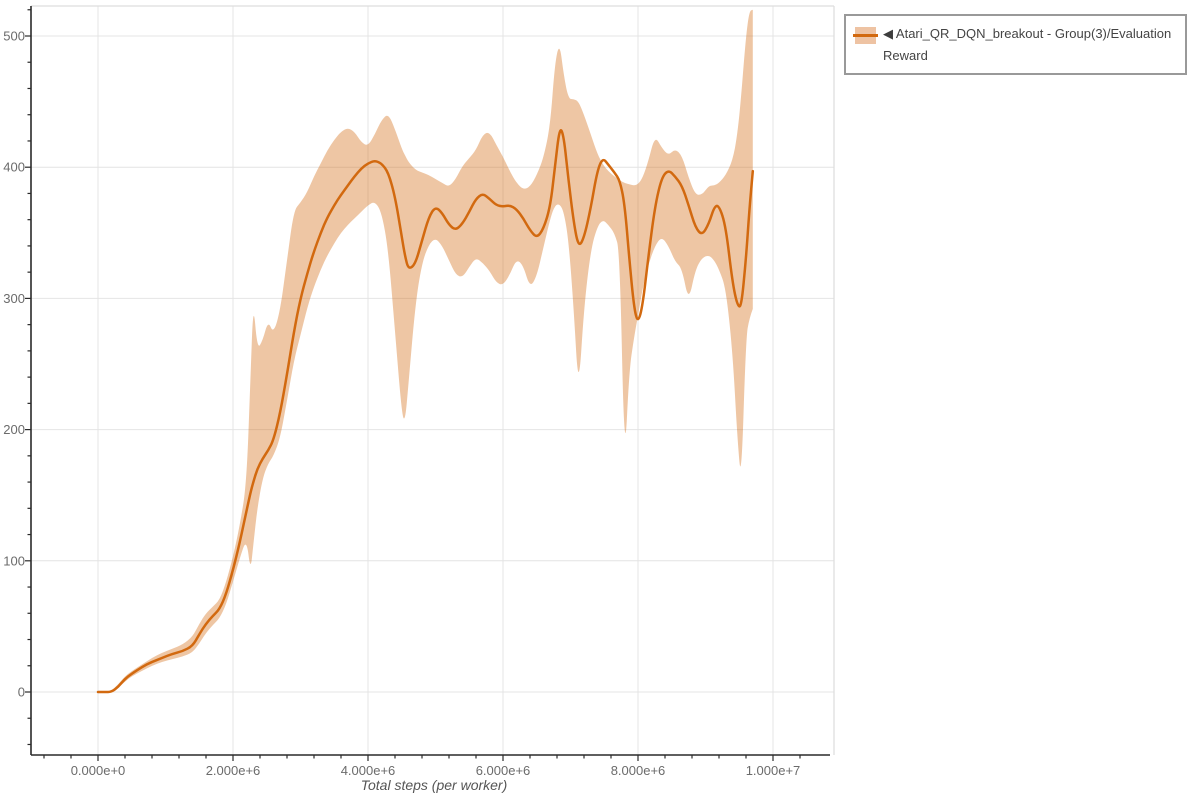  Describe the element at coordinates (14, 167) in the screenshot. I see `y-tick-label: 400` at that location.